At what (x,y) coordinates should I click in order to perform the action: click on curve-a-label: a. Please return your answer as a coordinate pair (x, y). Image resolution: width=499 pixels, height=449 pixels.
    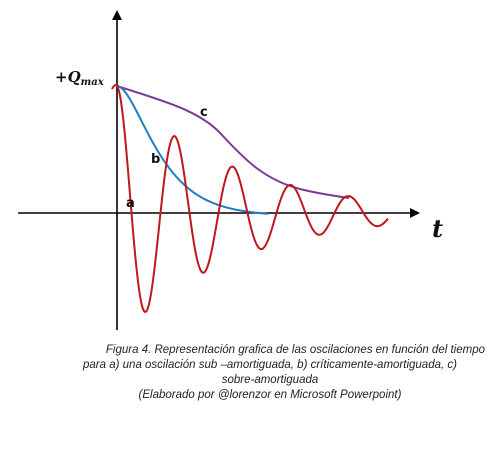
    Looking at the image, I should click on (130, 203).